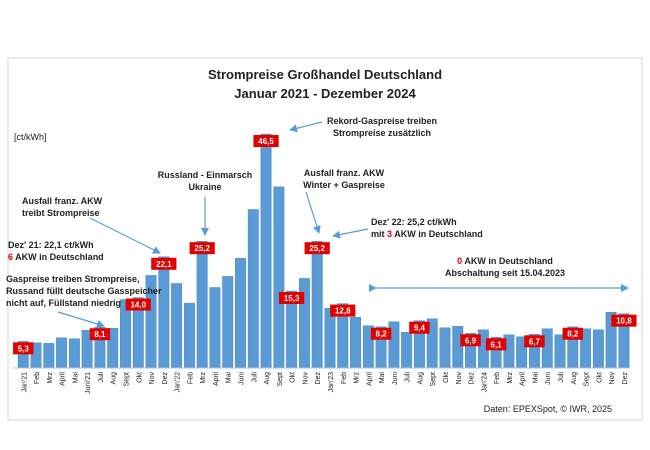 Image resolution: width=650 pixels, height=450 pixels. Describe the element at coordinates (30, 137) in the screenshot. I see `y-axis-unit: [ct/kWh]` at that location.